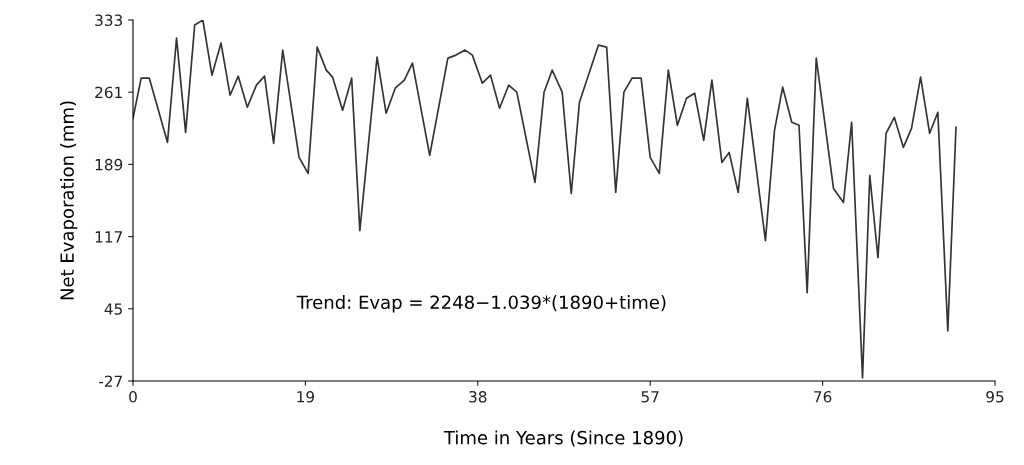  What do you see at coordinates (306, 396) in the screenshot?
I see `x-tick-label: 19` at bounding box center [306, 396].